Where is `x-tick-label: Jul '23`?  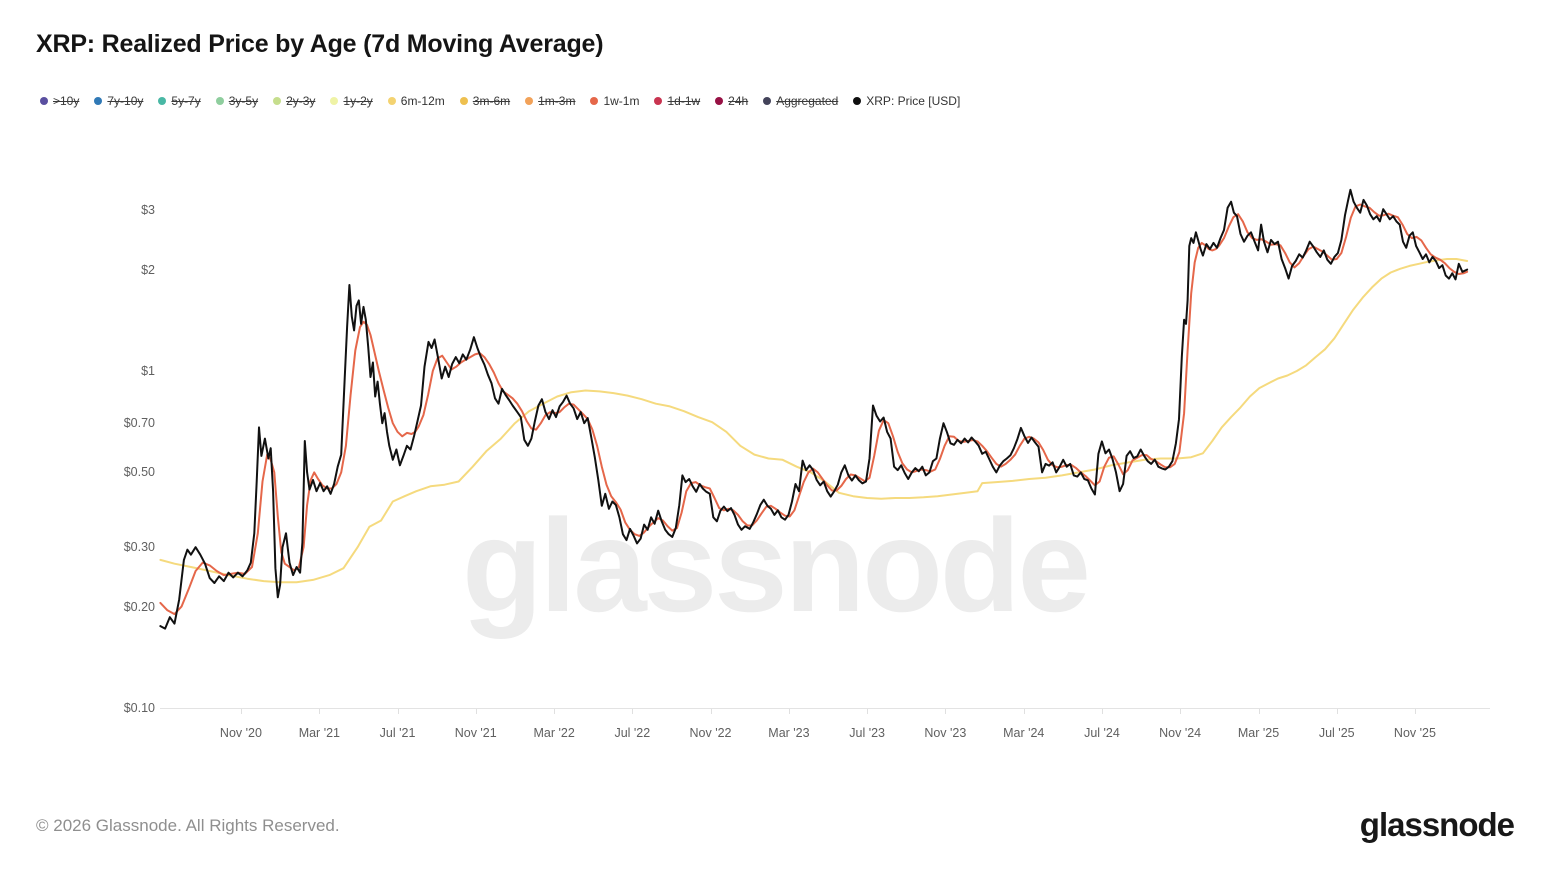
x-tick-label: Jul '23 is located at coordinates (867, 733).